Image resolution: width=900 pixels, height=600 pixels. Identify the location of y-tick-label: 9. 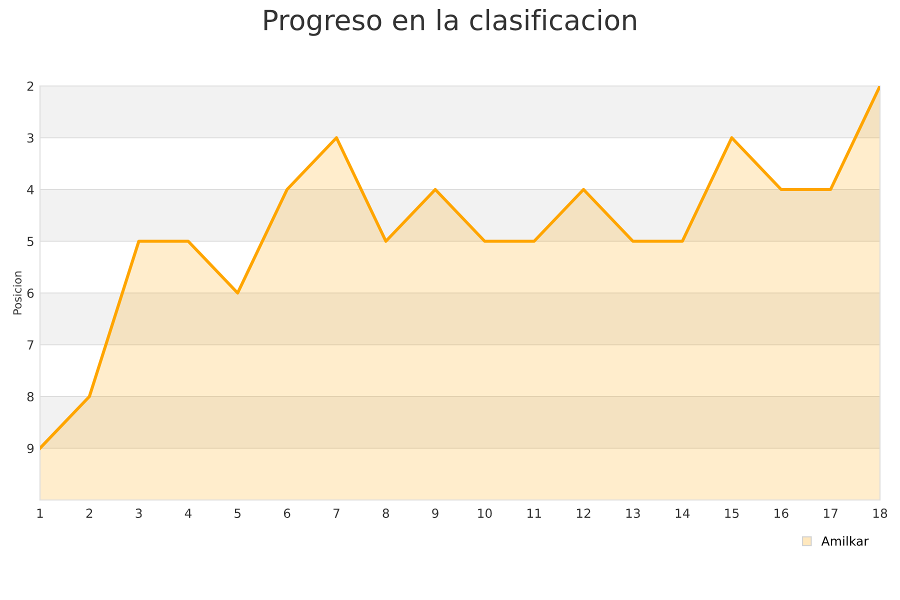
(30, 449).